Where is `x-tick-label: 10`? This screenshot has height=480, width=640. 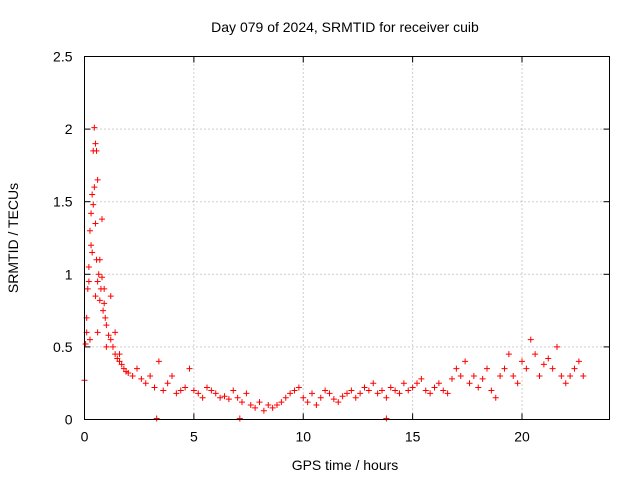
x-tick-label: 10 is located at coordinates (303, 437).